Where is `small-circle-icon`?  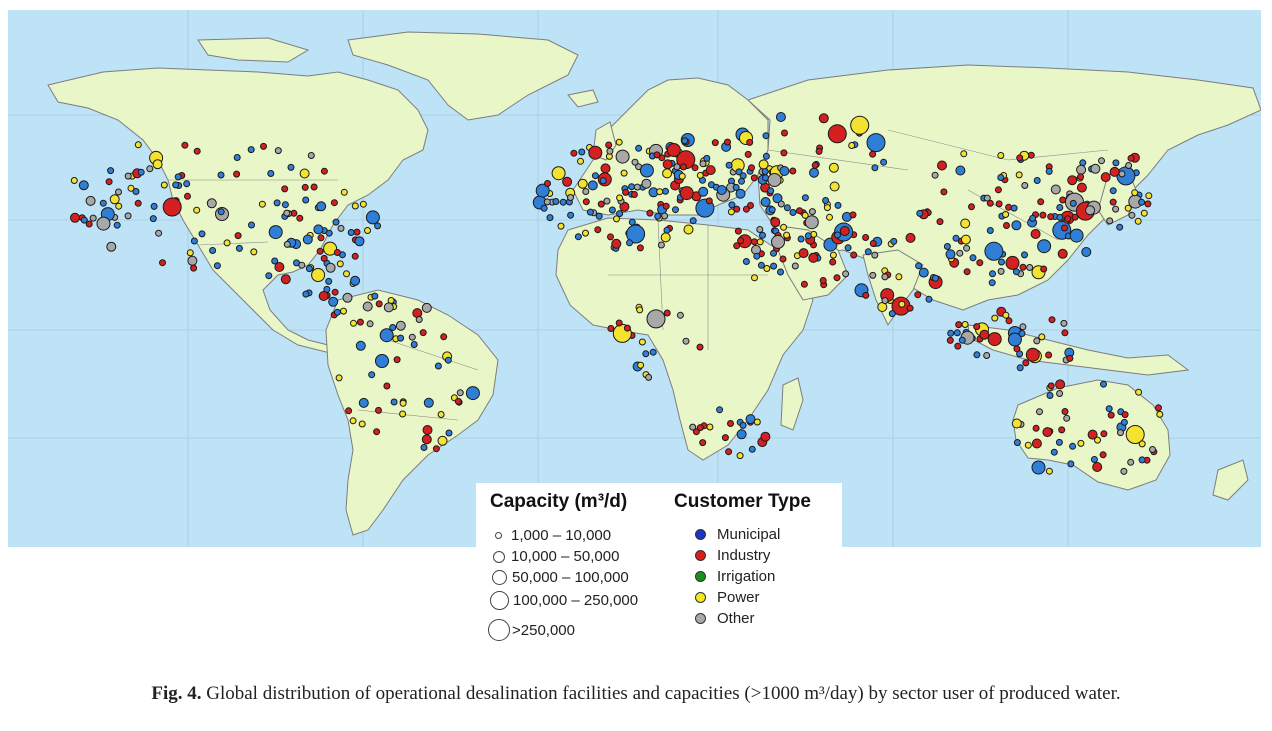
small-circle-icon is located at coordinates (498, 535).